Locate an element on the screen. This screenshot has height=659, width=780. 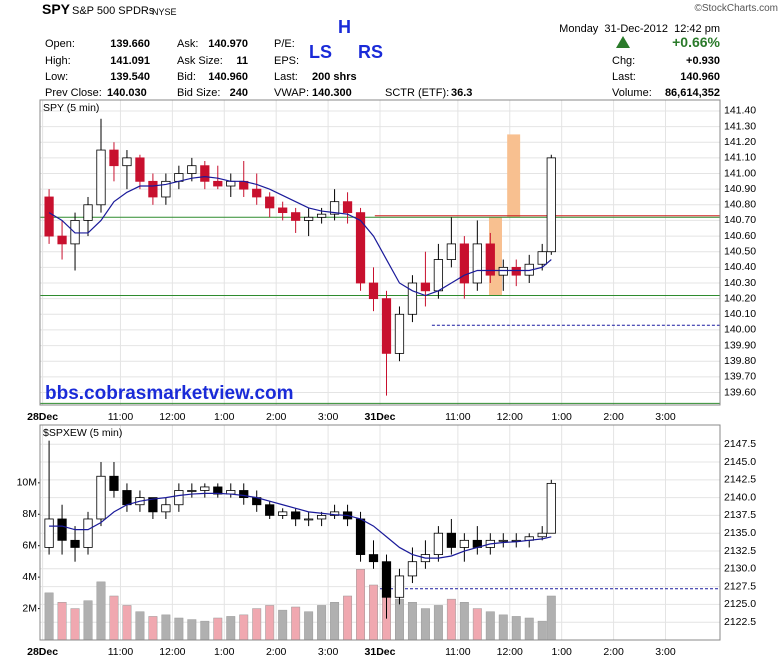
y-tick-label: 140.50 is located at coordinates (740, 251).